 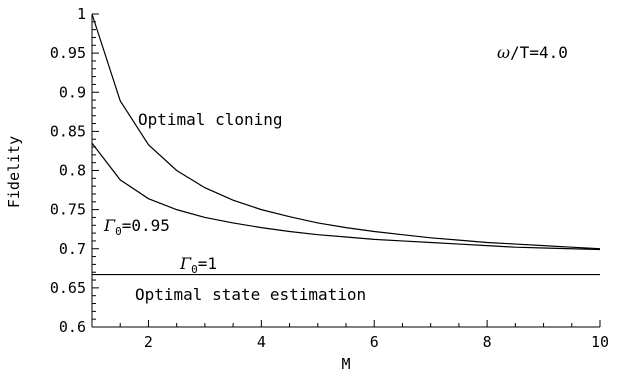 I want to click on y-tick-label: 0.7, so click(x=72, y=249).